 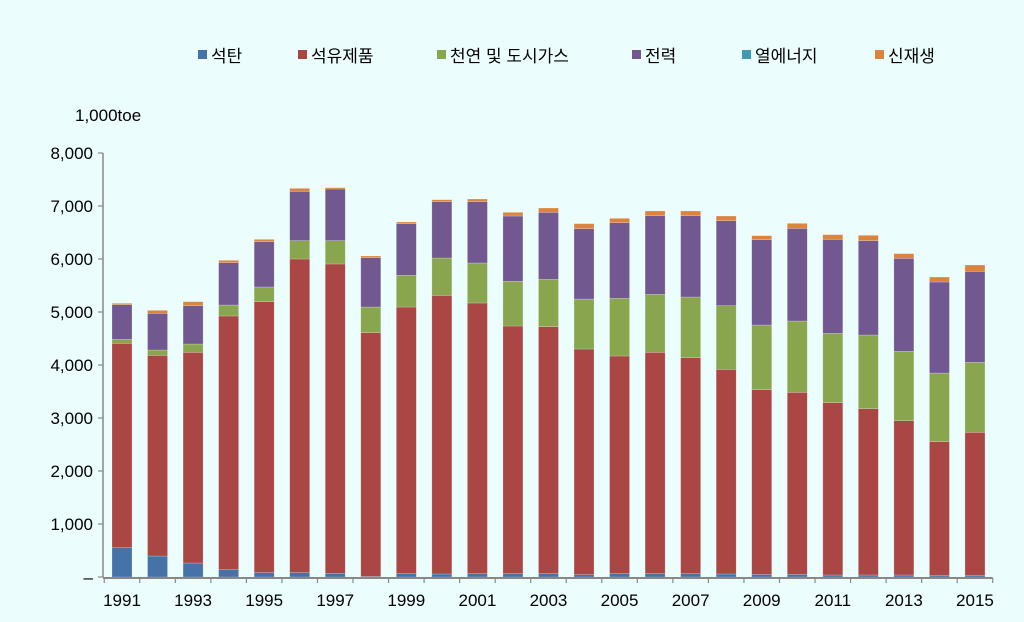 What do you see at coordinates (477, 600) in the screenshot?
I see `x-tick-label: 2001` at bounding box center [477, 600].